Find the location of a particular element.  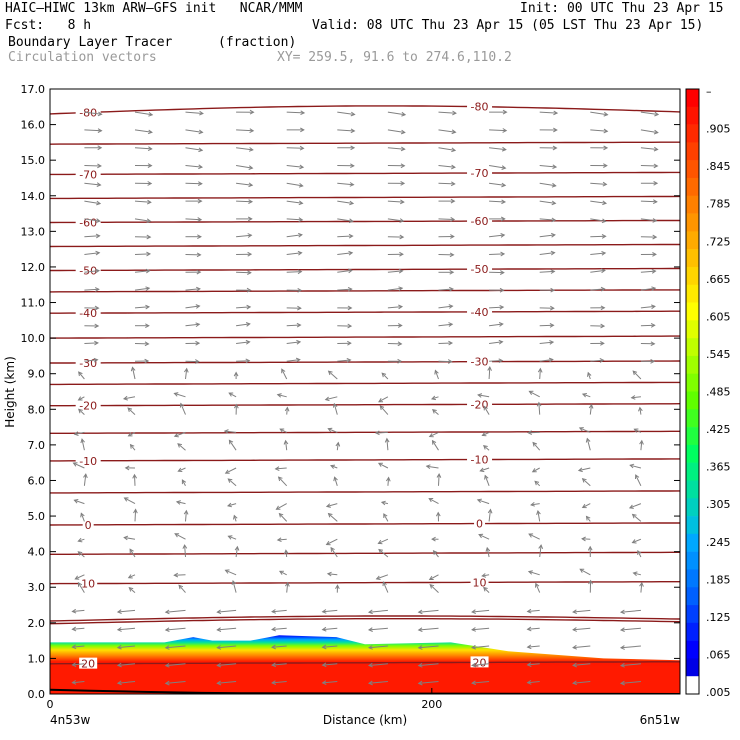

y-tick-label: 15.0 is located at coordinates (33, 160).